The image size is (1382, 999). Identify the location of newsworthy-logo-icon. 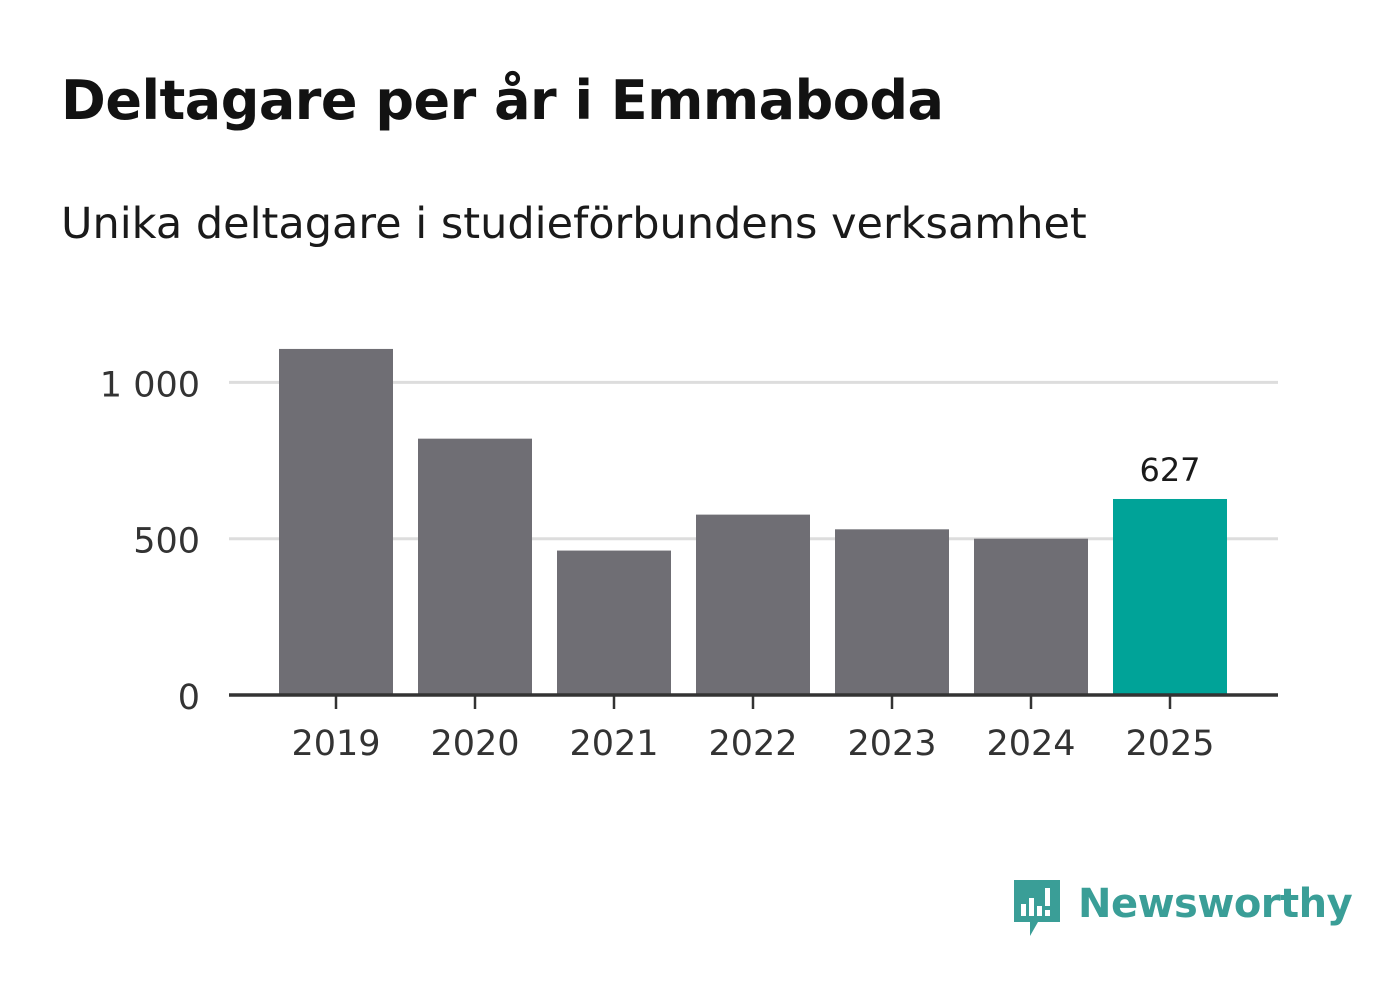
(1037, 908).